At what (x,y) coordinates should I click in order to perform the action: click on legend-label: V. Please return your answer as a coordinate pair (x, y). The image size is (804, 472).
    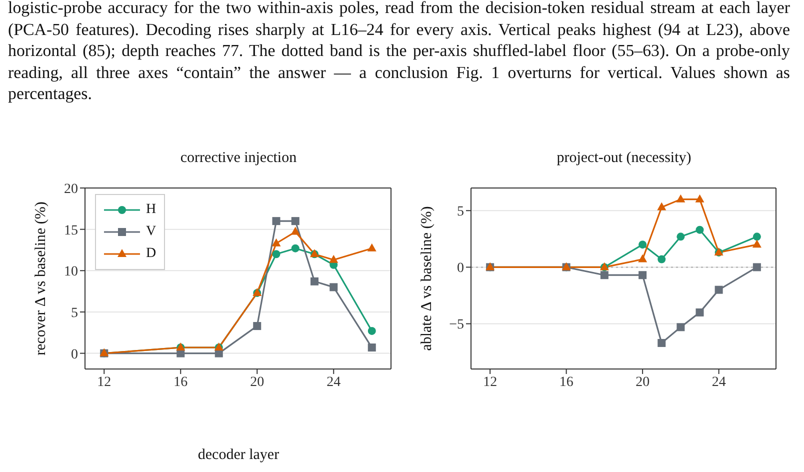
    Looking at the image, I should click on (151, 232).